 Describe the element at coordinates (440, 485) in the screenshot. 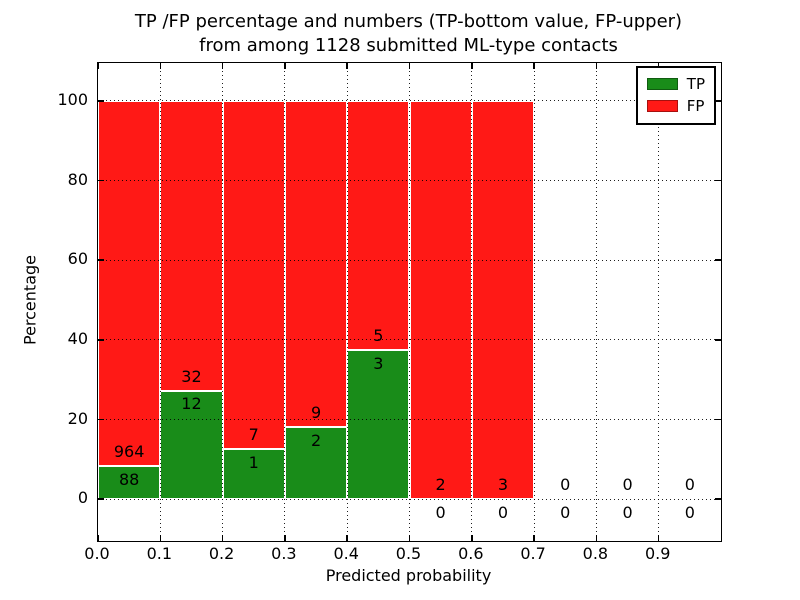

I see `fp-count-label: 2` at that location.